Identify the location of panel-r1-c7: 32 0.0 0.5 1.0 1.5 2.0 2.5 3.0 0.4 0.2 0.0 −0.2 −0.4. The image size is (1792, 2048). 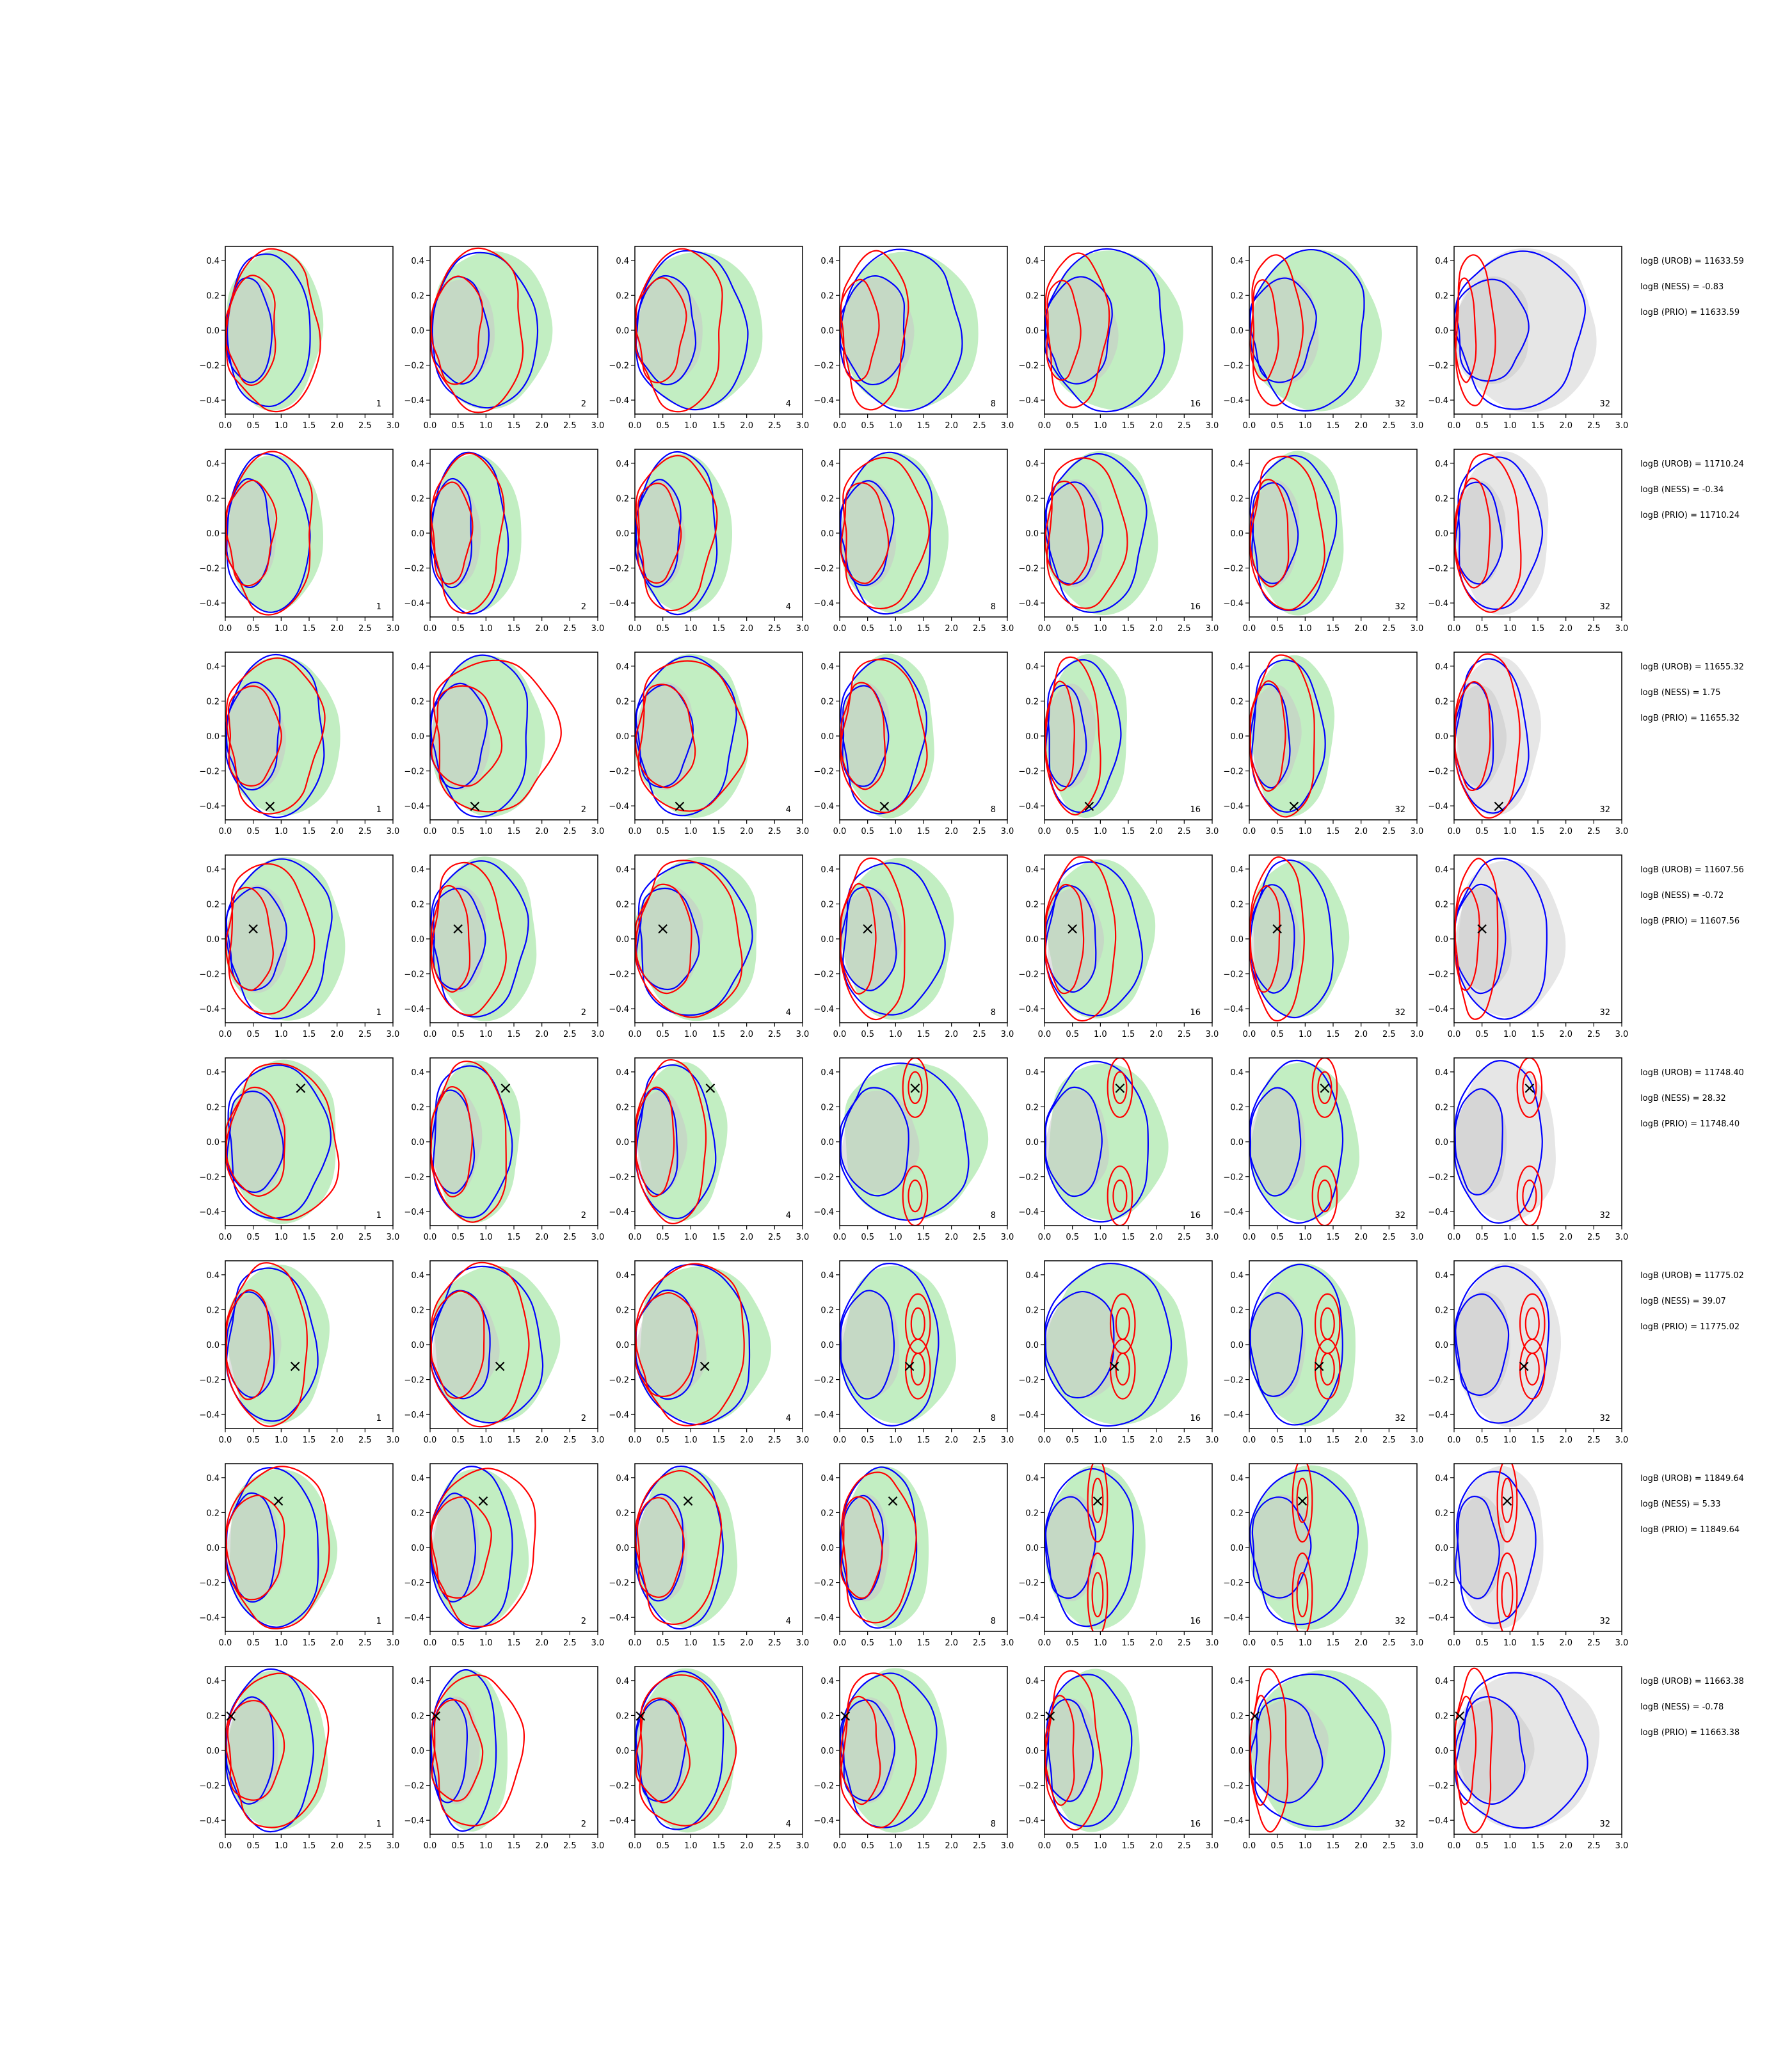
(1528, 338).